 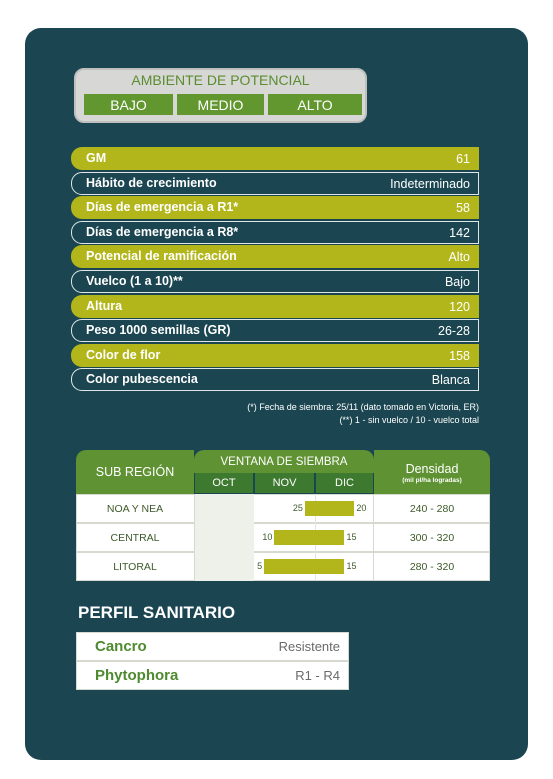 What do you see at coordinates (459, 355) in the screenshot?
I see `spec-value: 158` at bounding box center [459, 355].